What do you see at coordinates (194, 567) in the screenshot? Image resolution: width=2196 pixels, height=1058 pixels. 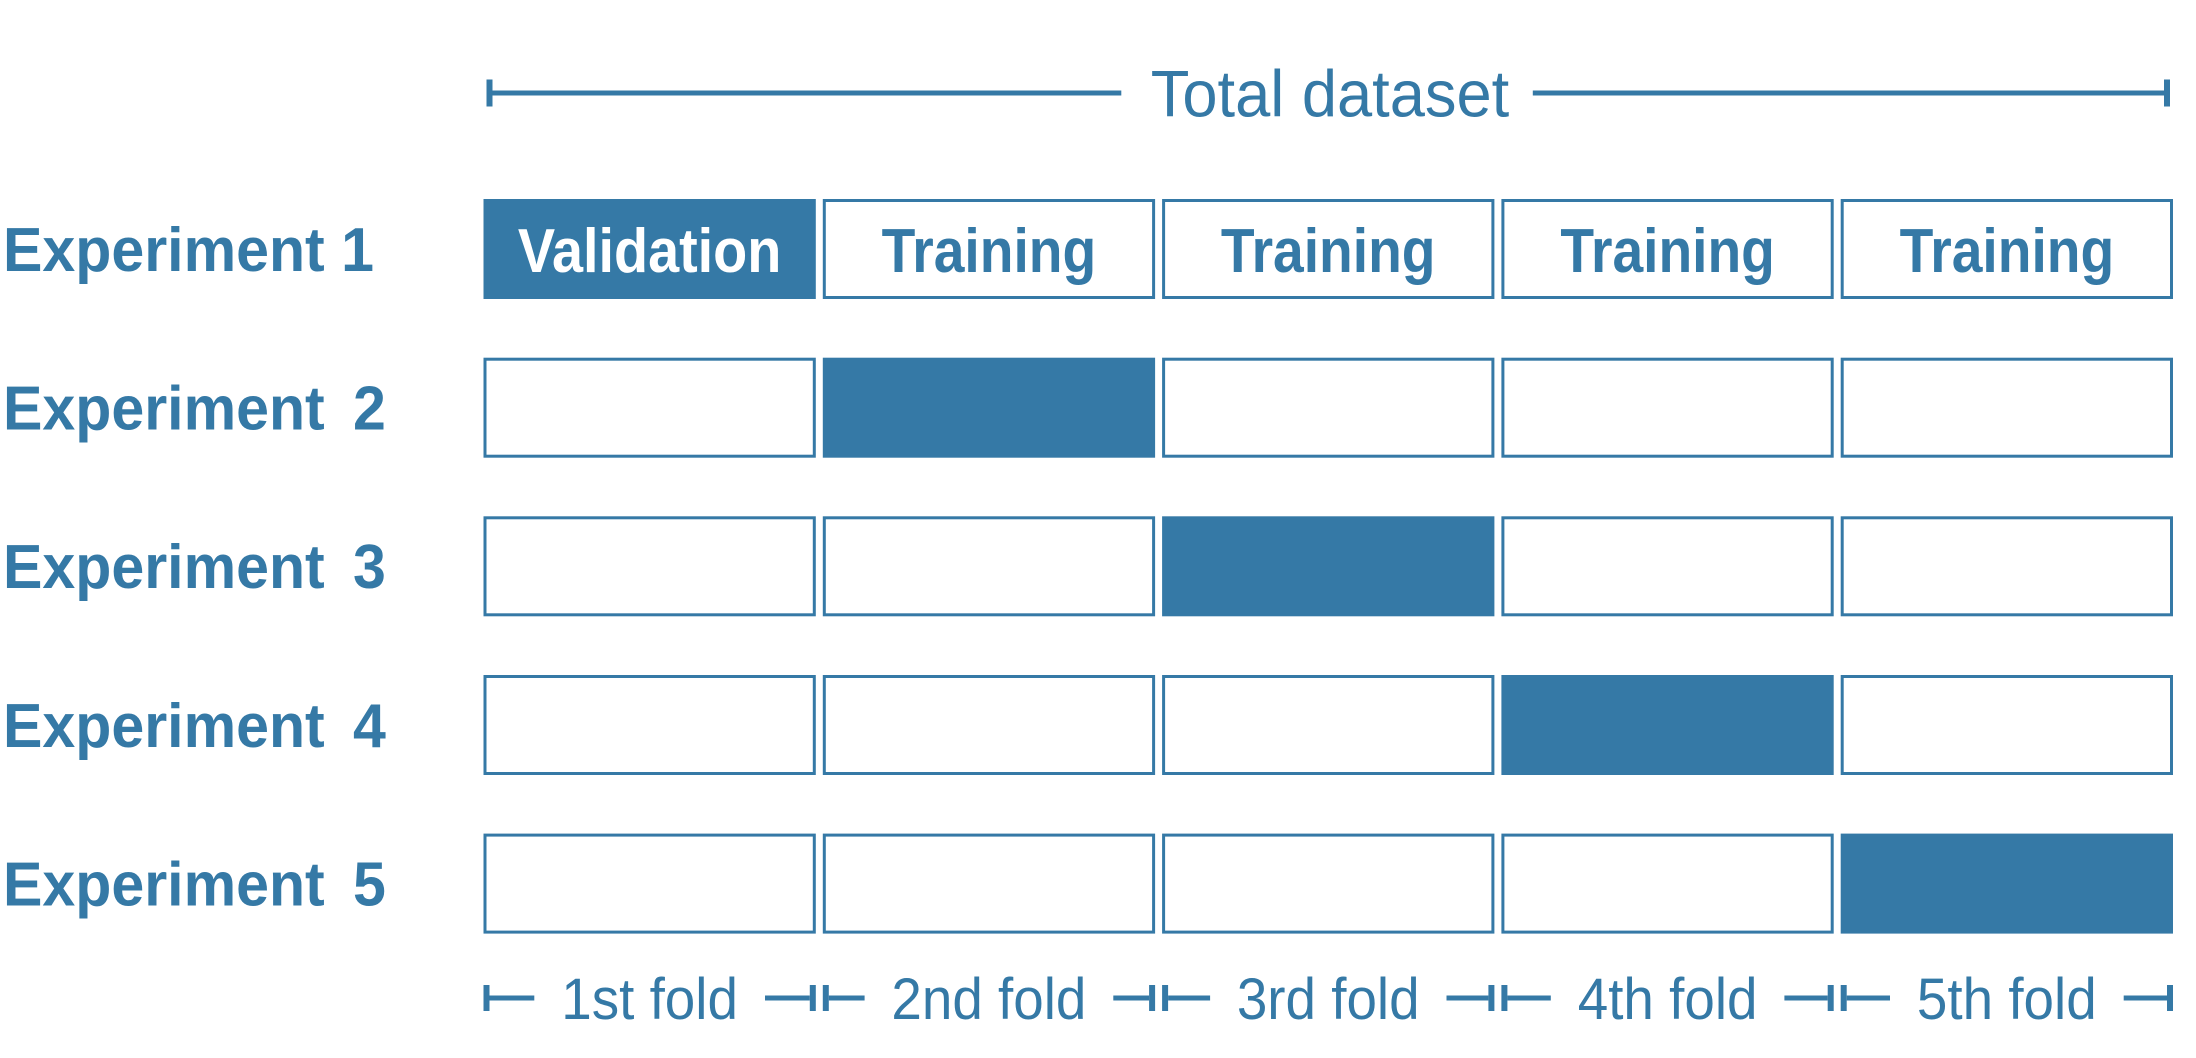 I see `svg-text: Experiment 3` at bounding box center [194, 567].